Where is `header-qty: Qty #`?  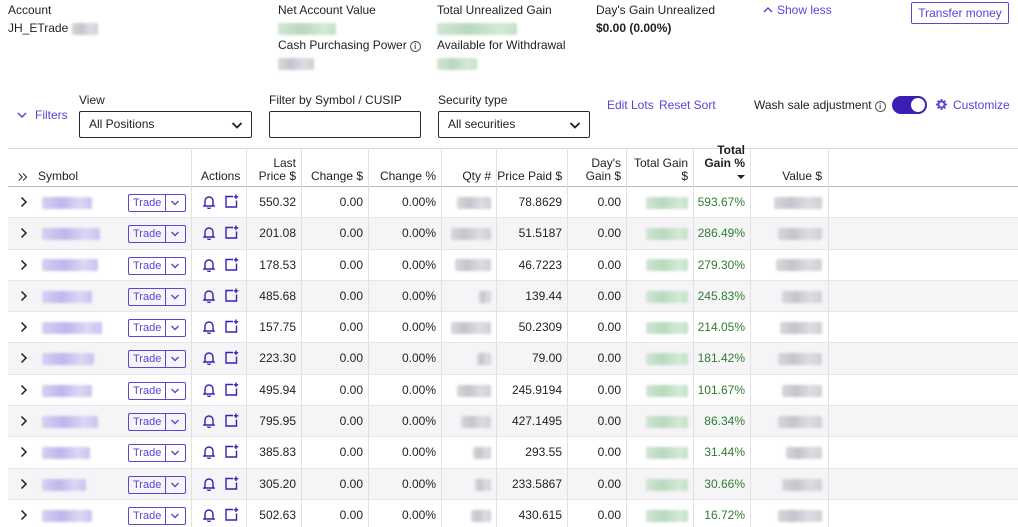 header-qty: Qty # is located at coordinates (476, 176).